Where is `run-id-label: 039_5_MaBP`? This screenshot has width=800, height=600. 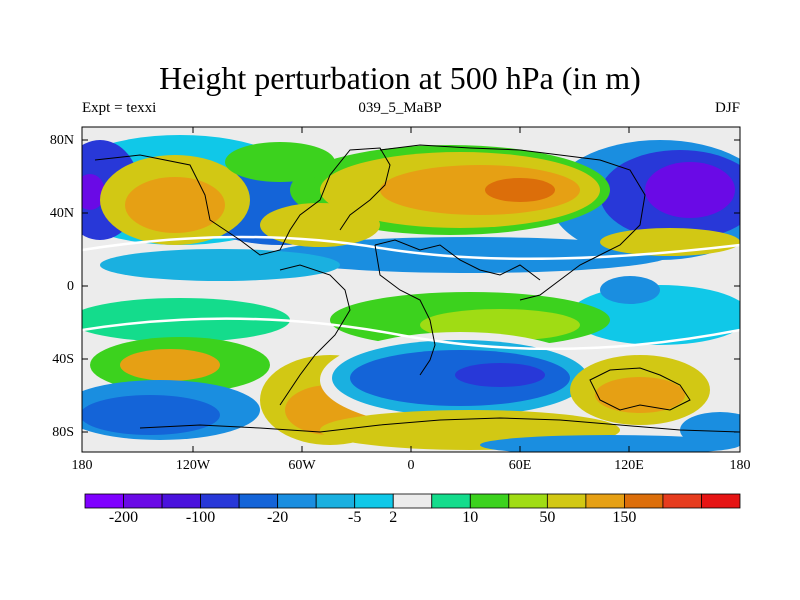 run-id-label: 039_5_MaBP is located at coordinates (400, 108).